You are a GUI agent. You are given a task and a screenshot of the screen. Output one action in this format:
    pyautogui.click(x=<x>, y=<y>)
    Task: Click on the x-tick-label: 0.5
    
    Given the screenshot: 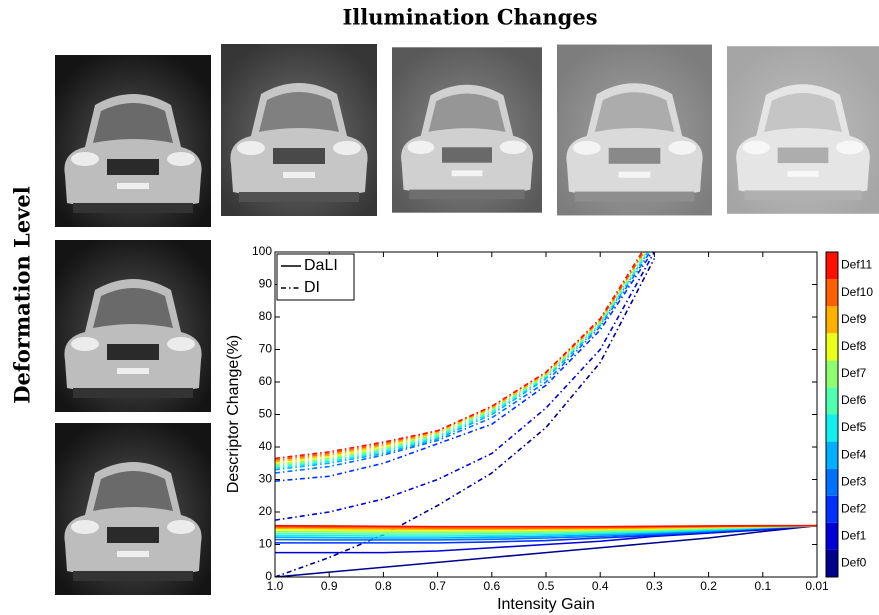 What is the action you would take?
    pyautogui.click(x=546, y=586)
    